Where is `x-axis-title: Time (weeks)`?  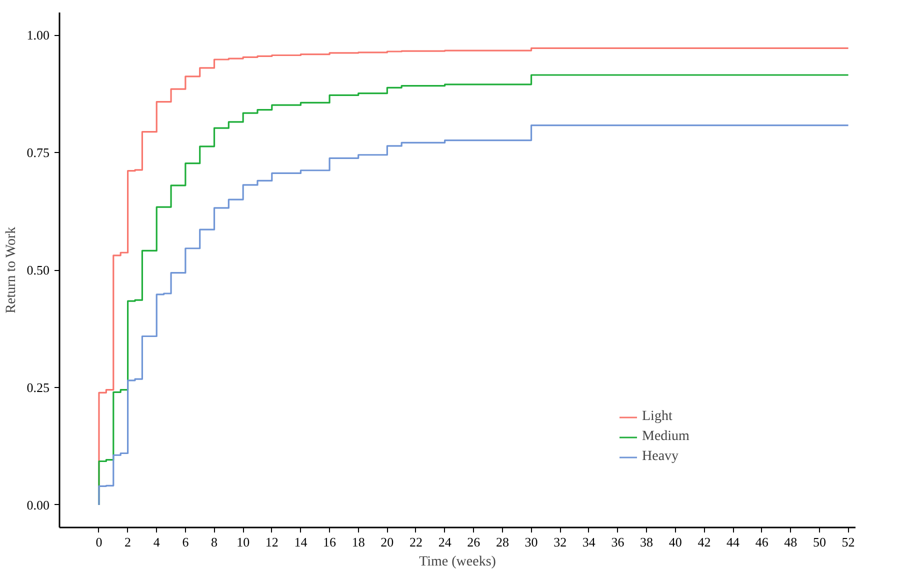 x-axis-title: Time (weeks) is located at coordinates (457, 562).